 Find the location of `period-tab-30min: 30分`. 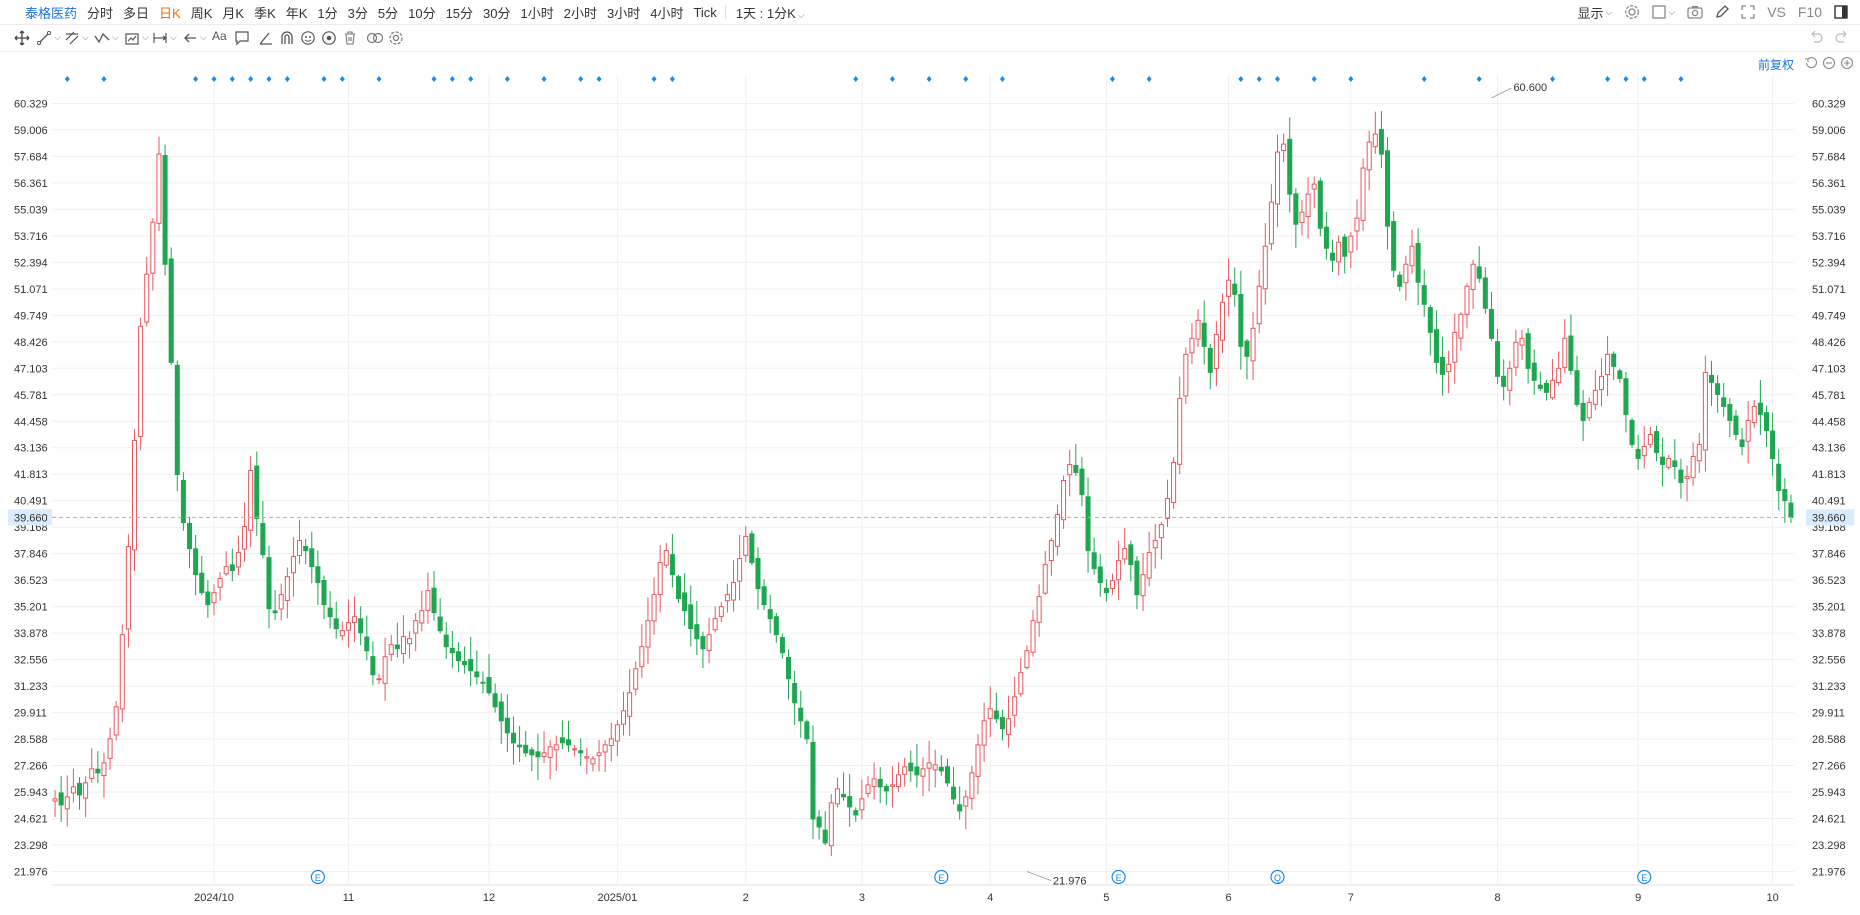

period-tab-30min: 30分 is located at coordinates (497, 13).